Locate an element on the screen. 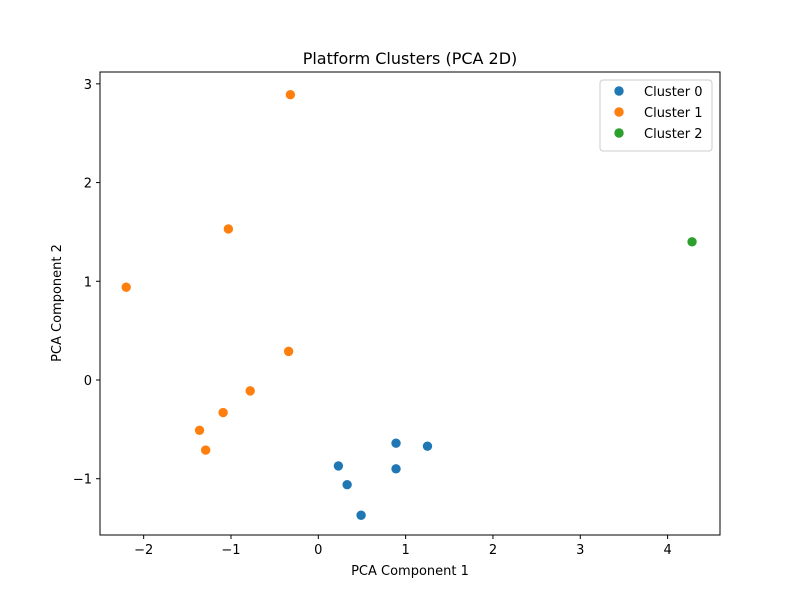 The image size is (800, 600). y-axis-ticks: −1 0 1 2 3 is located at coordinates (86, 283).